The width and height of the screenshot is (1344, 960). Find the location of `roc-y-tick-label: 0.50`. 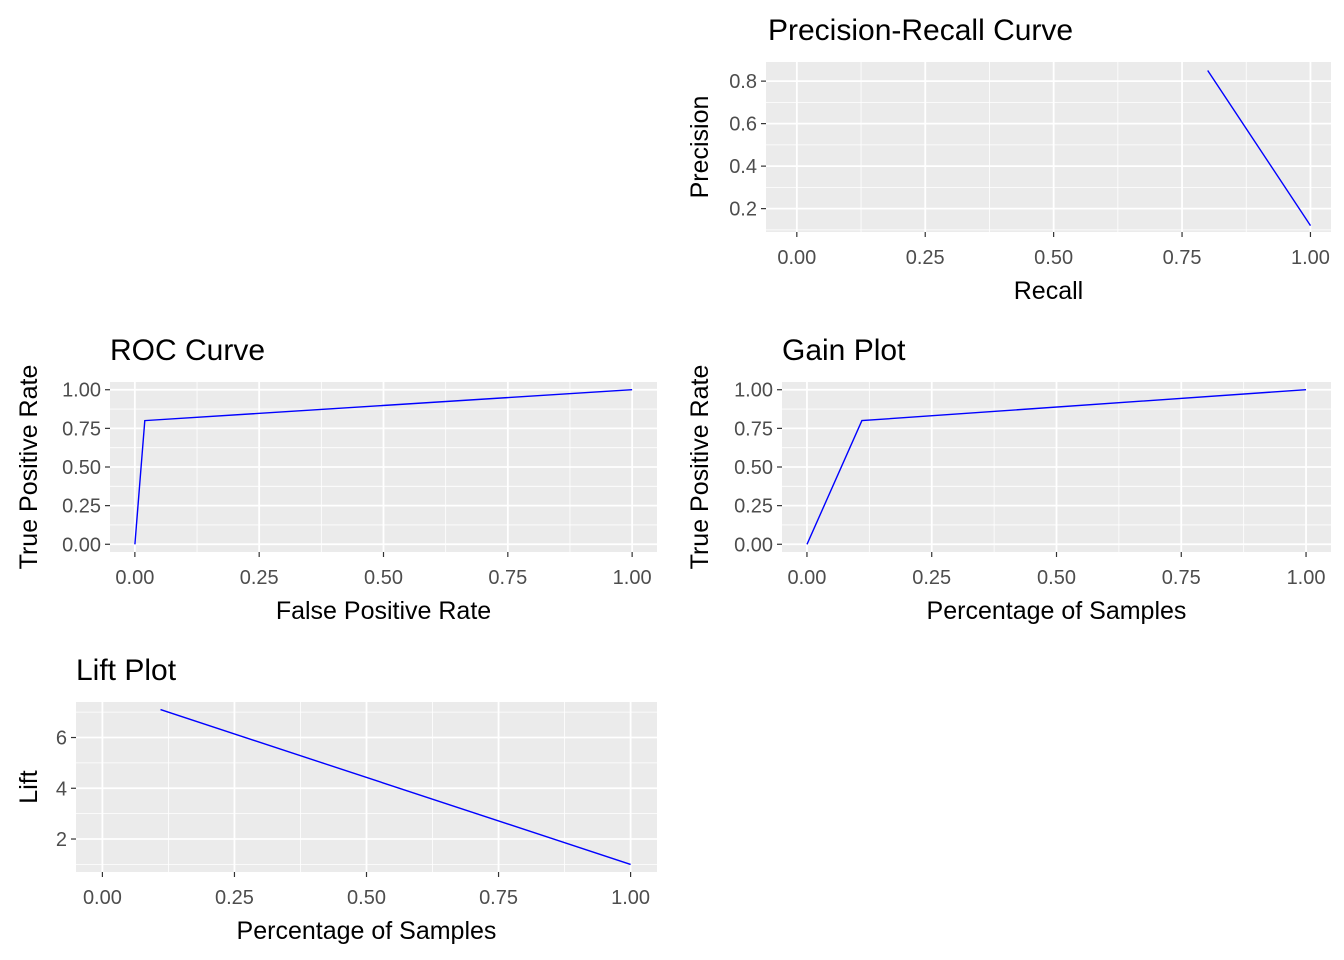

roc-y-tick-label: 0.50 is located at coordinates (81, 468).